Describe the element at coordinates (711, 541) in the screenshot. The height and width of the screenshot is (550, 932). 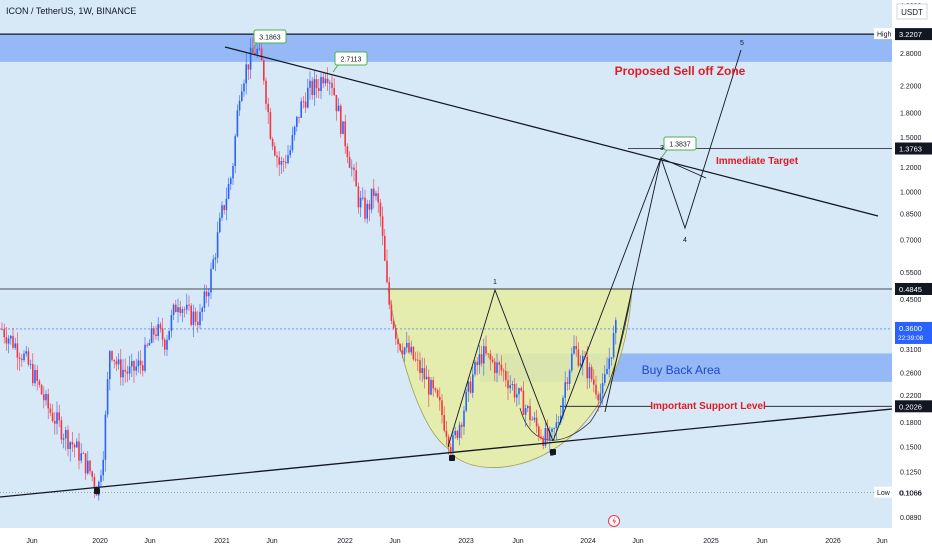
I see `x-tick-label: 2025` at that location.